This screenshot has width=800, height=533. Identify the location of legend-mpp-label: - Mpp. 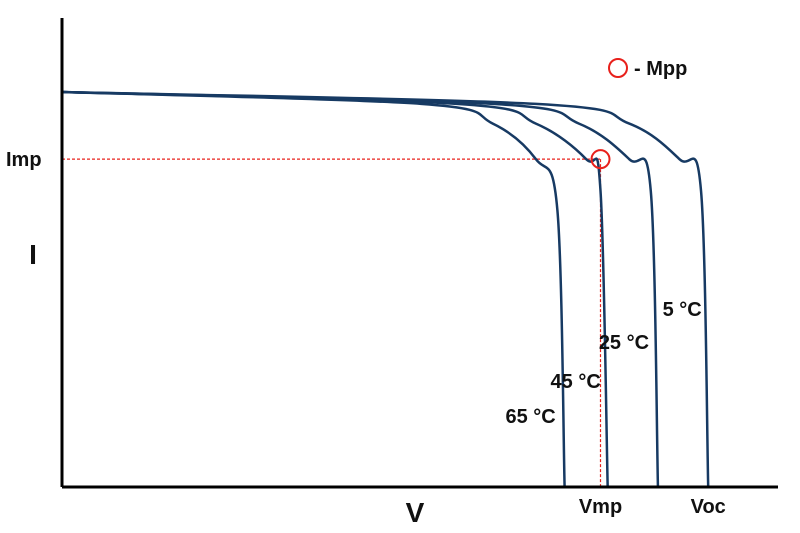
(660, 69).